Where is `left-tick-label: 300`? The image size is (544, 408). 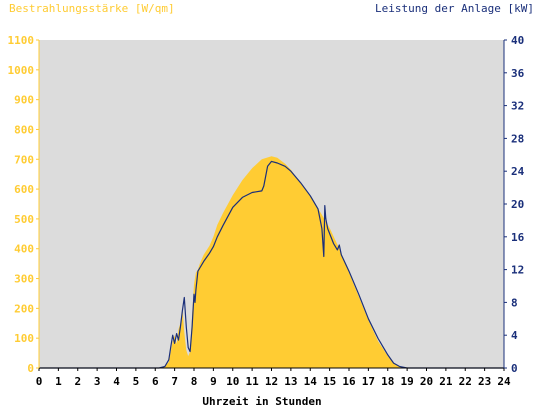 left-tick-label: 300 is located at coordinates (24, 279).